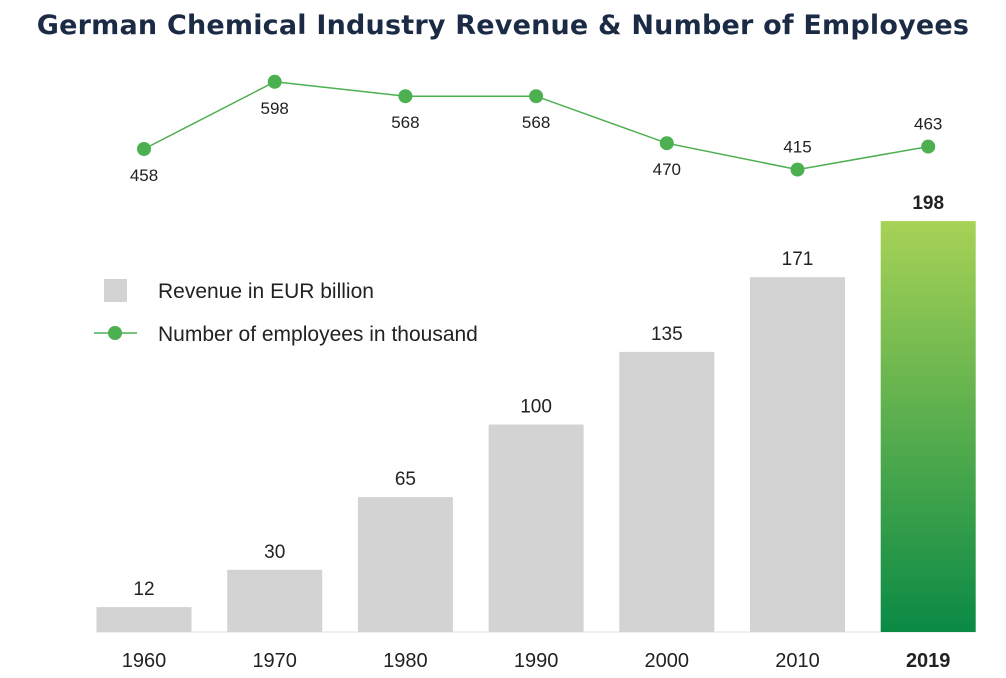  What do you see at coordinates (536, 528) in the screenshot?
I see `bar-1990` at bounding box center [536, 528].